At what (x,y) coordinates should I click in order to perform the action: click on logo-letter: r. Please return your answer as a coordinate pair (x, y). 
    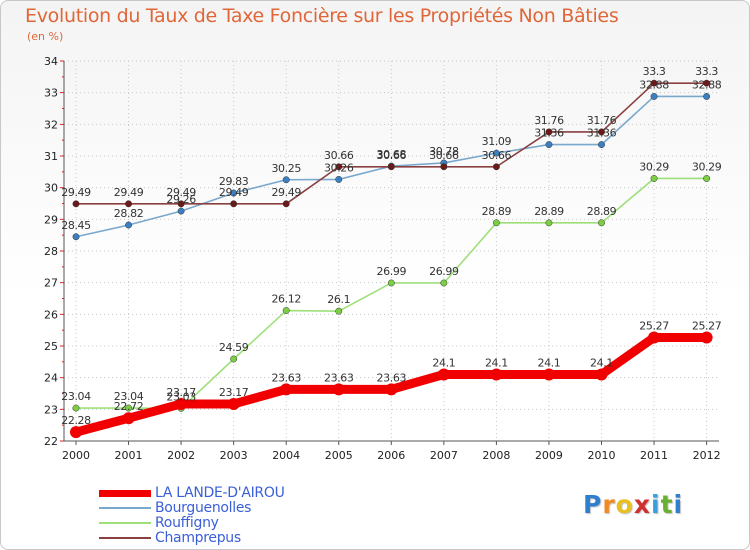
    Looking at the image, I should click on (609, 504).